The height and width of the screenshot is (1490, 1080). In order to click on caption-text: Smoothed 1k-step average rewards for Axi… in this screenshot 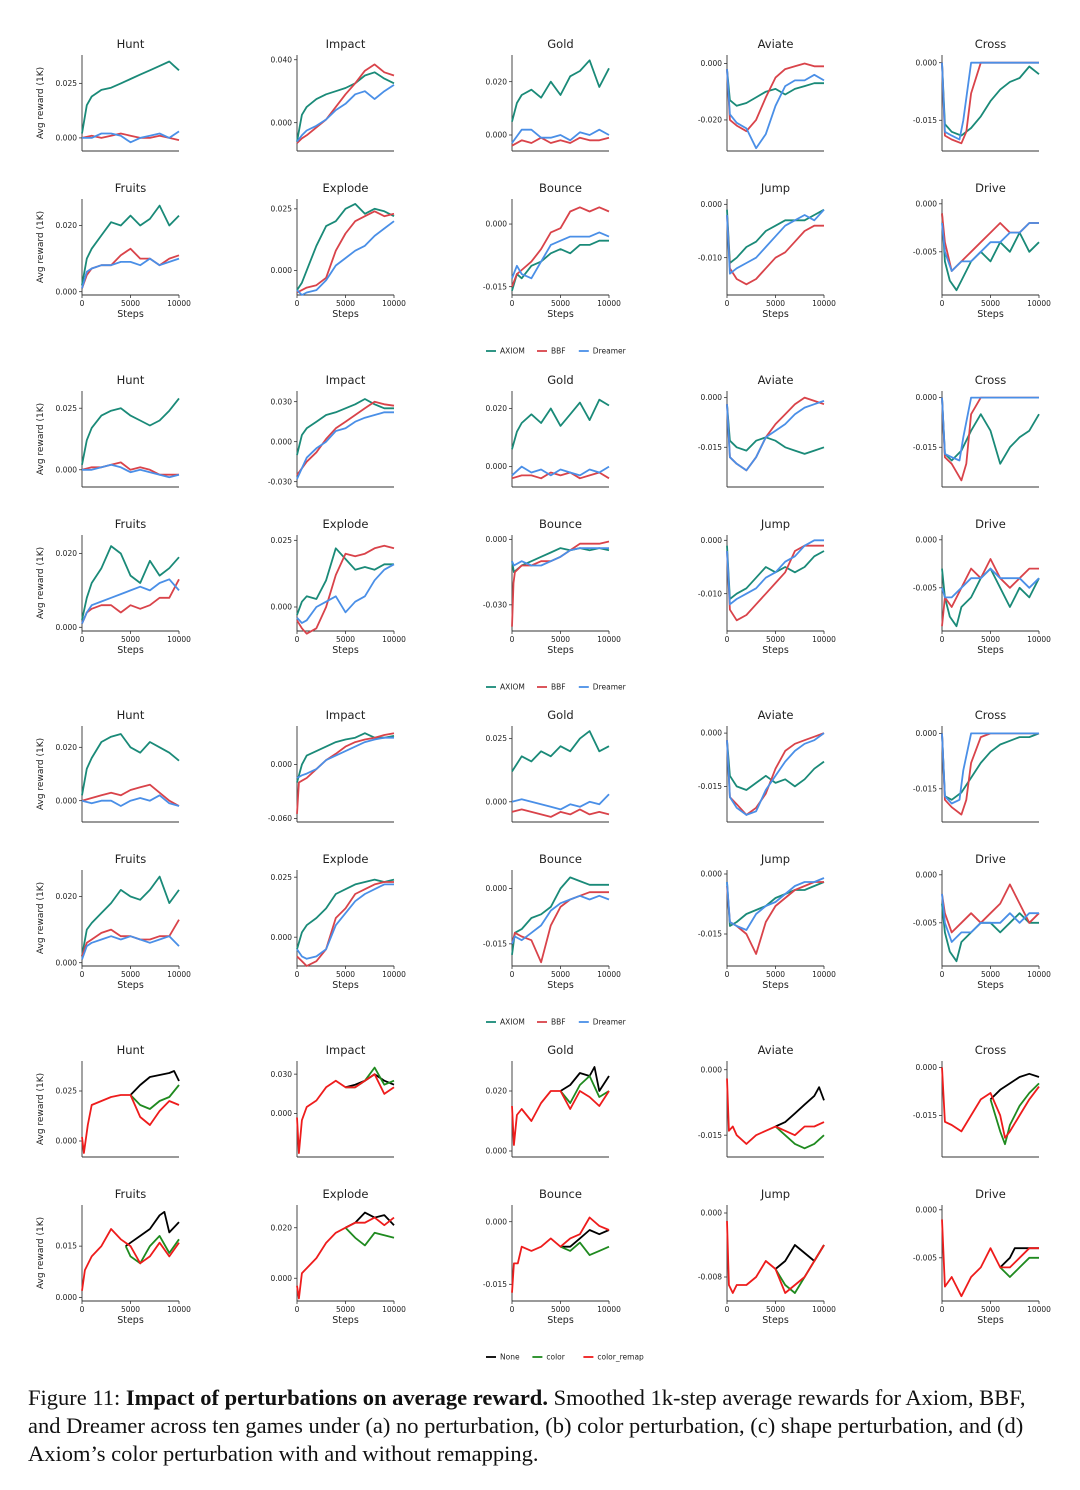, I will do `click(527, 1425)`.